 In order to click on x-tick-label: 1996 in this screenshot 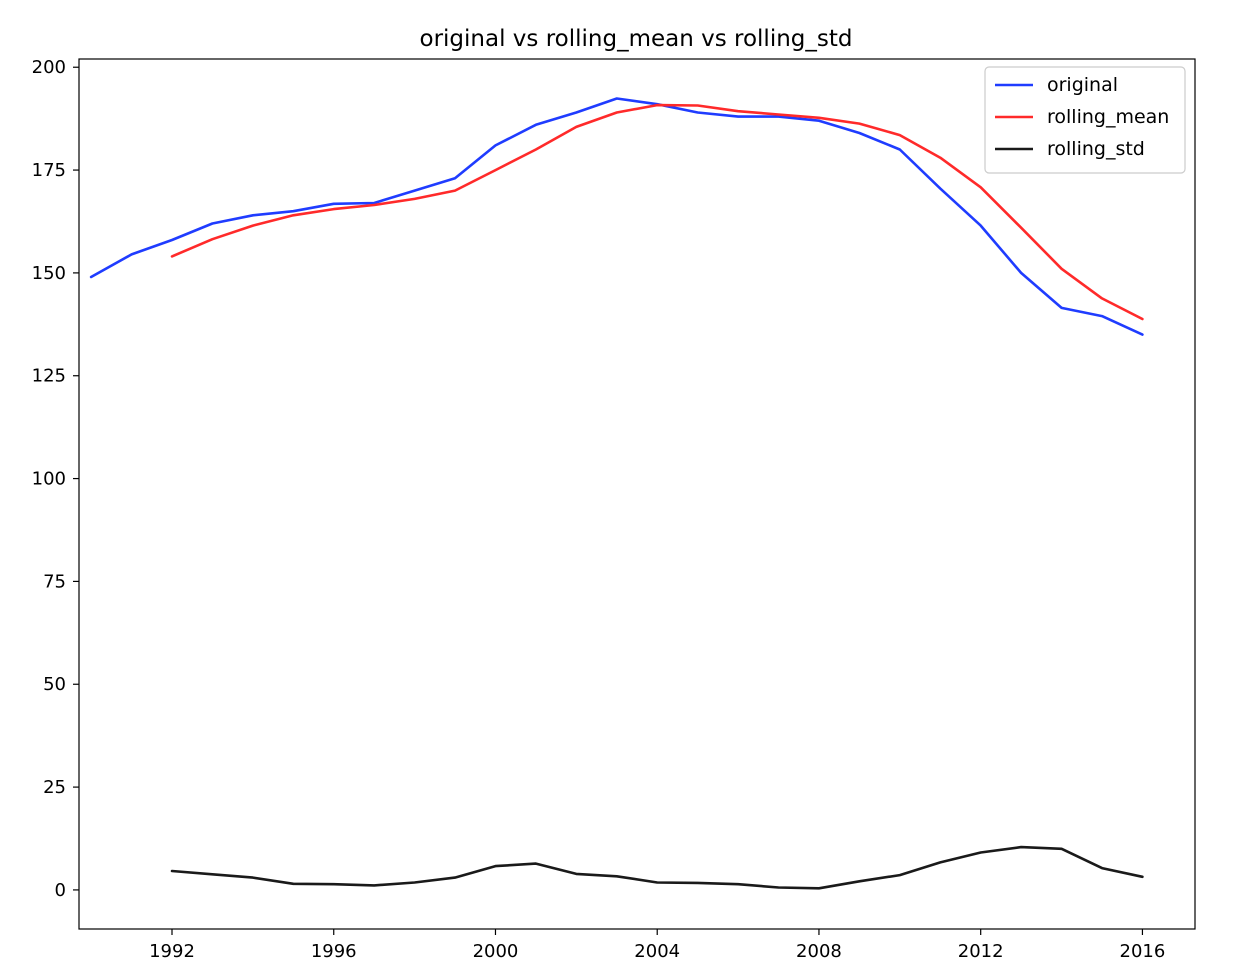, I will do `click(334, 951)`.